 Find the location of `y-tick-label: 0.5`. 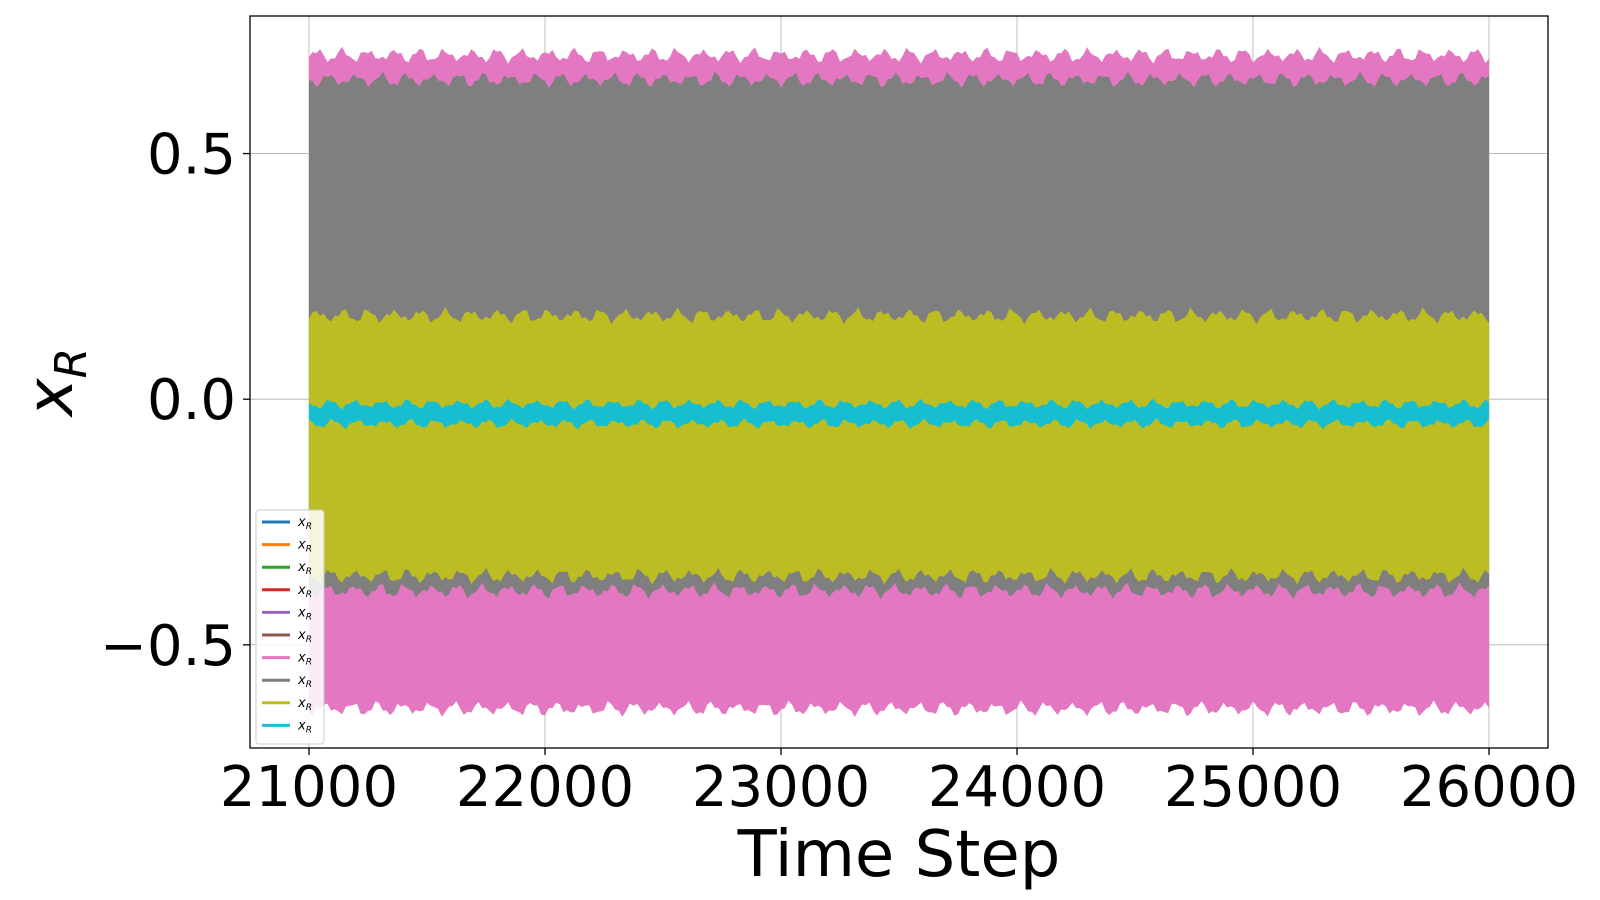

y-tick-label: 0.5 is located at coordinates (191, 155).